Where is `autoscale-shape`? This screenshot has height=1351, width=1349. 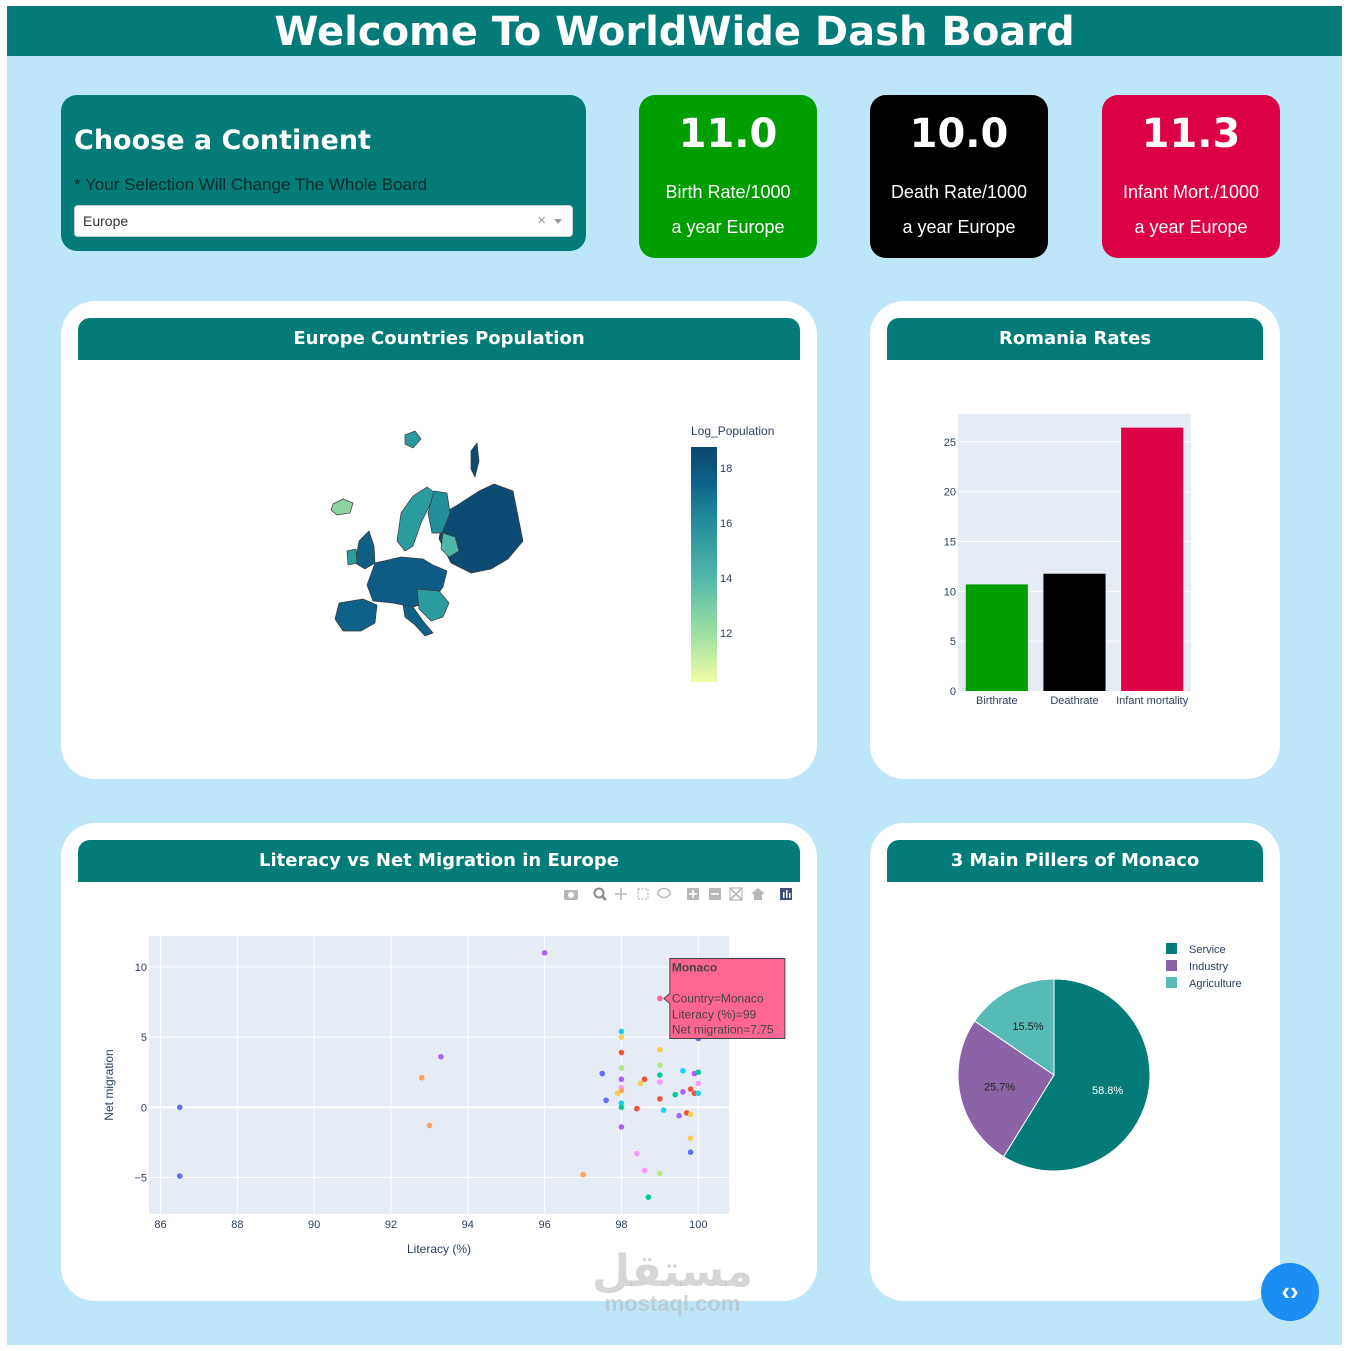 autoscale-shape is located at coordinates (736, 894).